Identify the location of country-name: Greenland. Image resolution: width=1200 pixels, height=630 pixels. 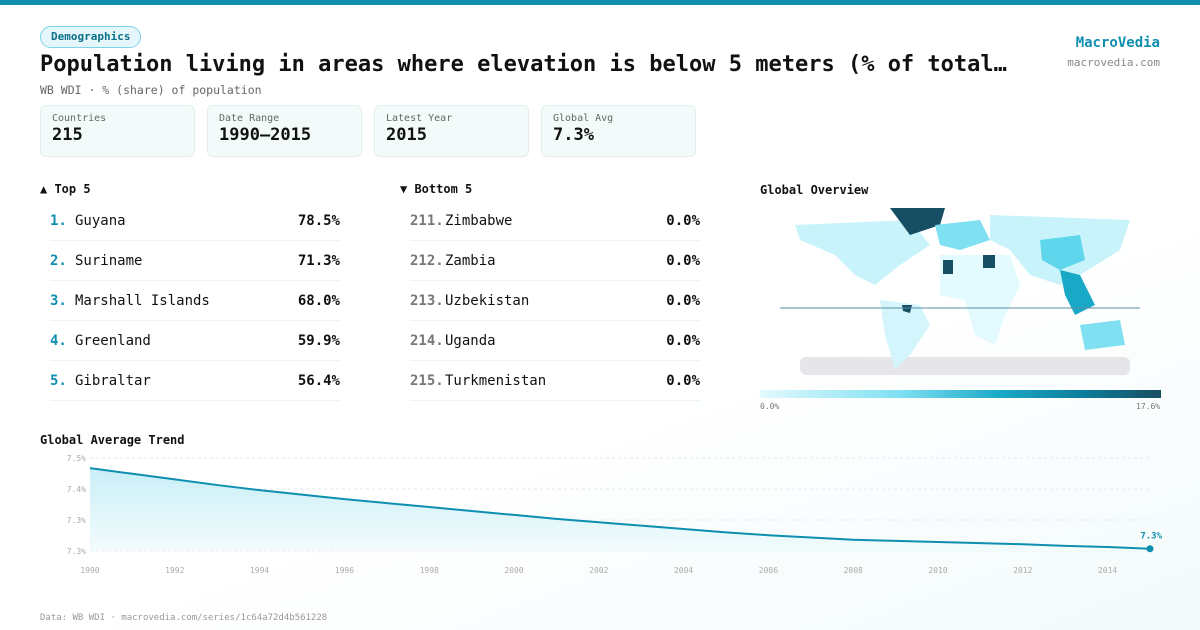
(113, 340).